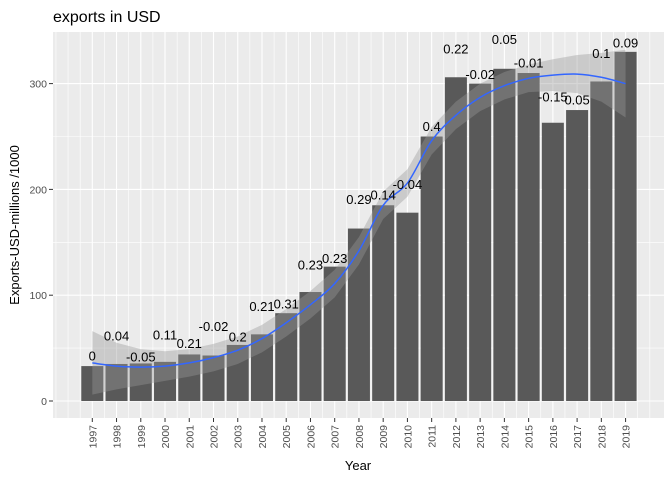  Describe the element at coordinates (190, 437) in the screenshot. I see `x-tick-label: 2001` at that location.